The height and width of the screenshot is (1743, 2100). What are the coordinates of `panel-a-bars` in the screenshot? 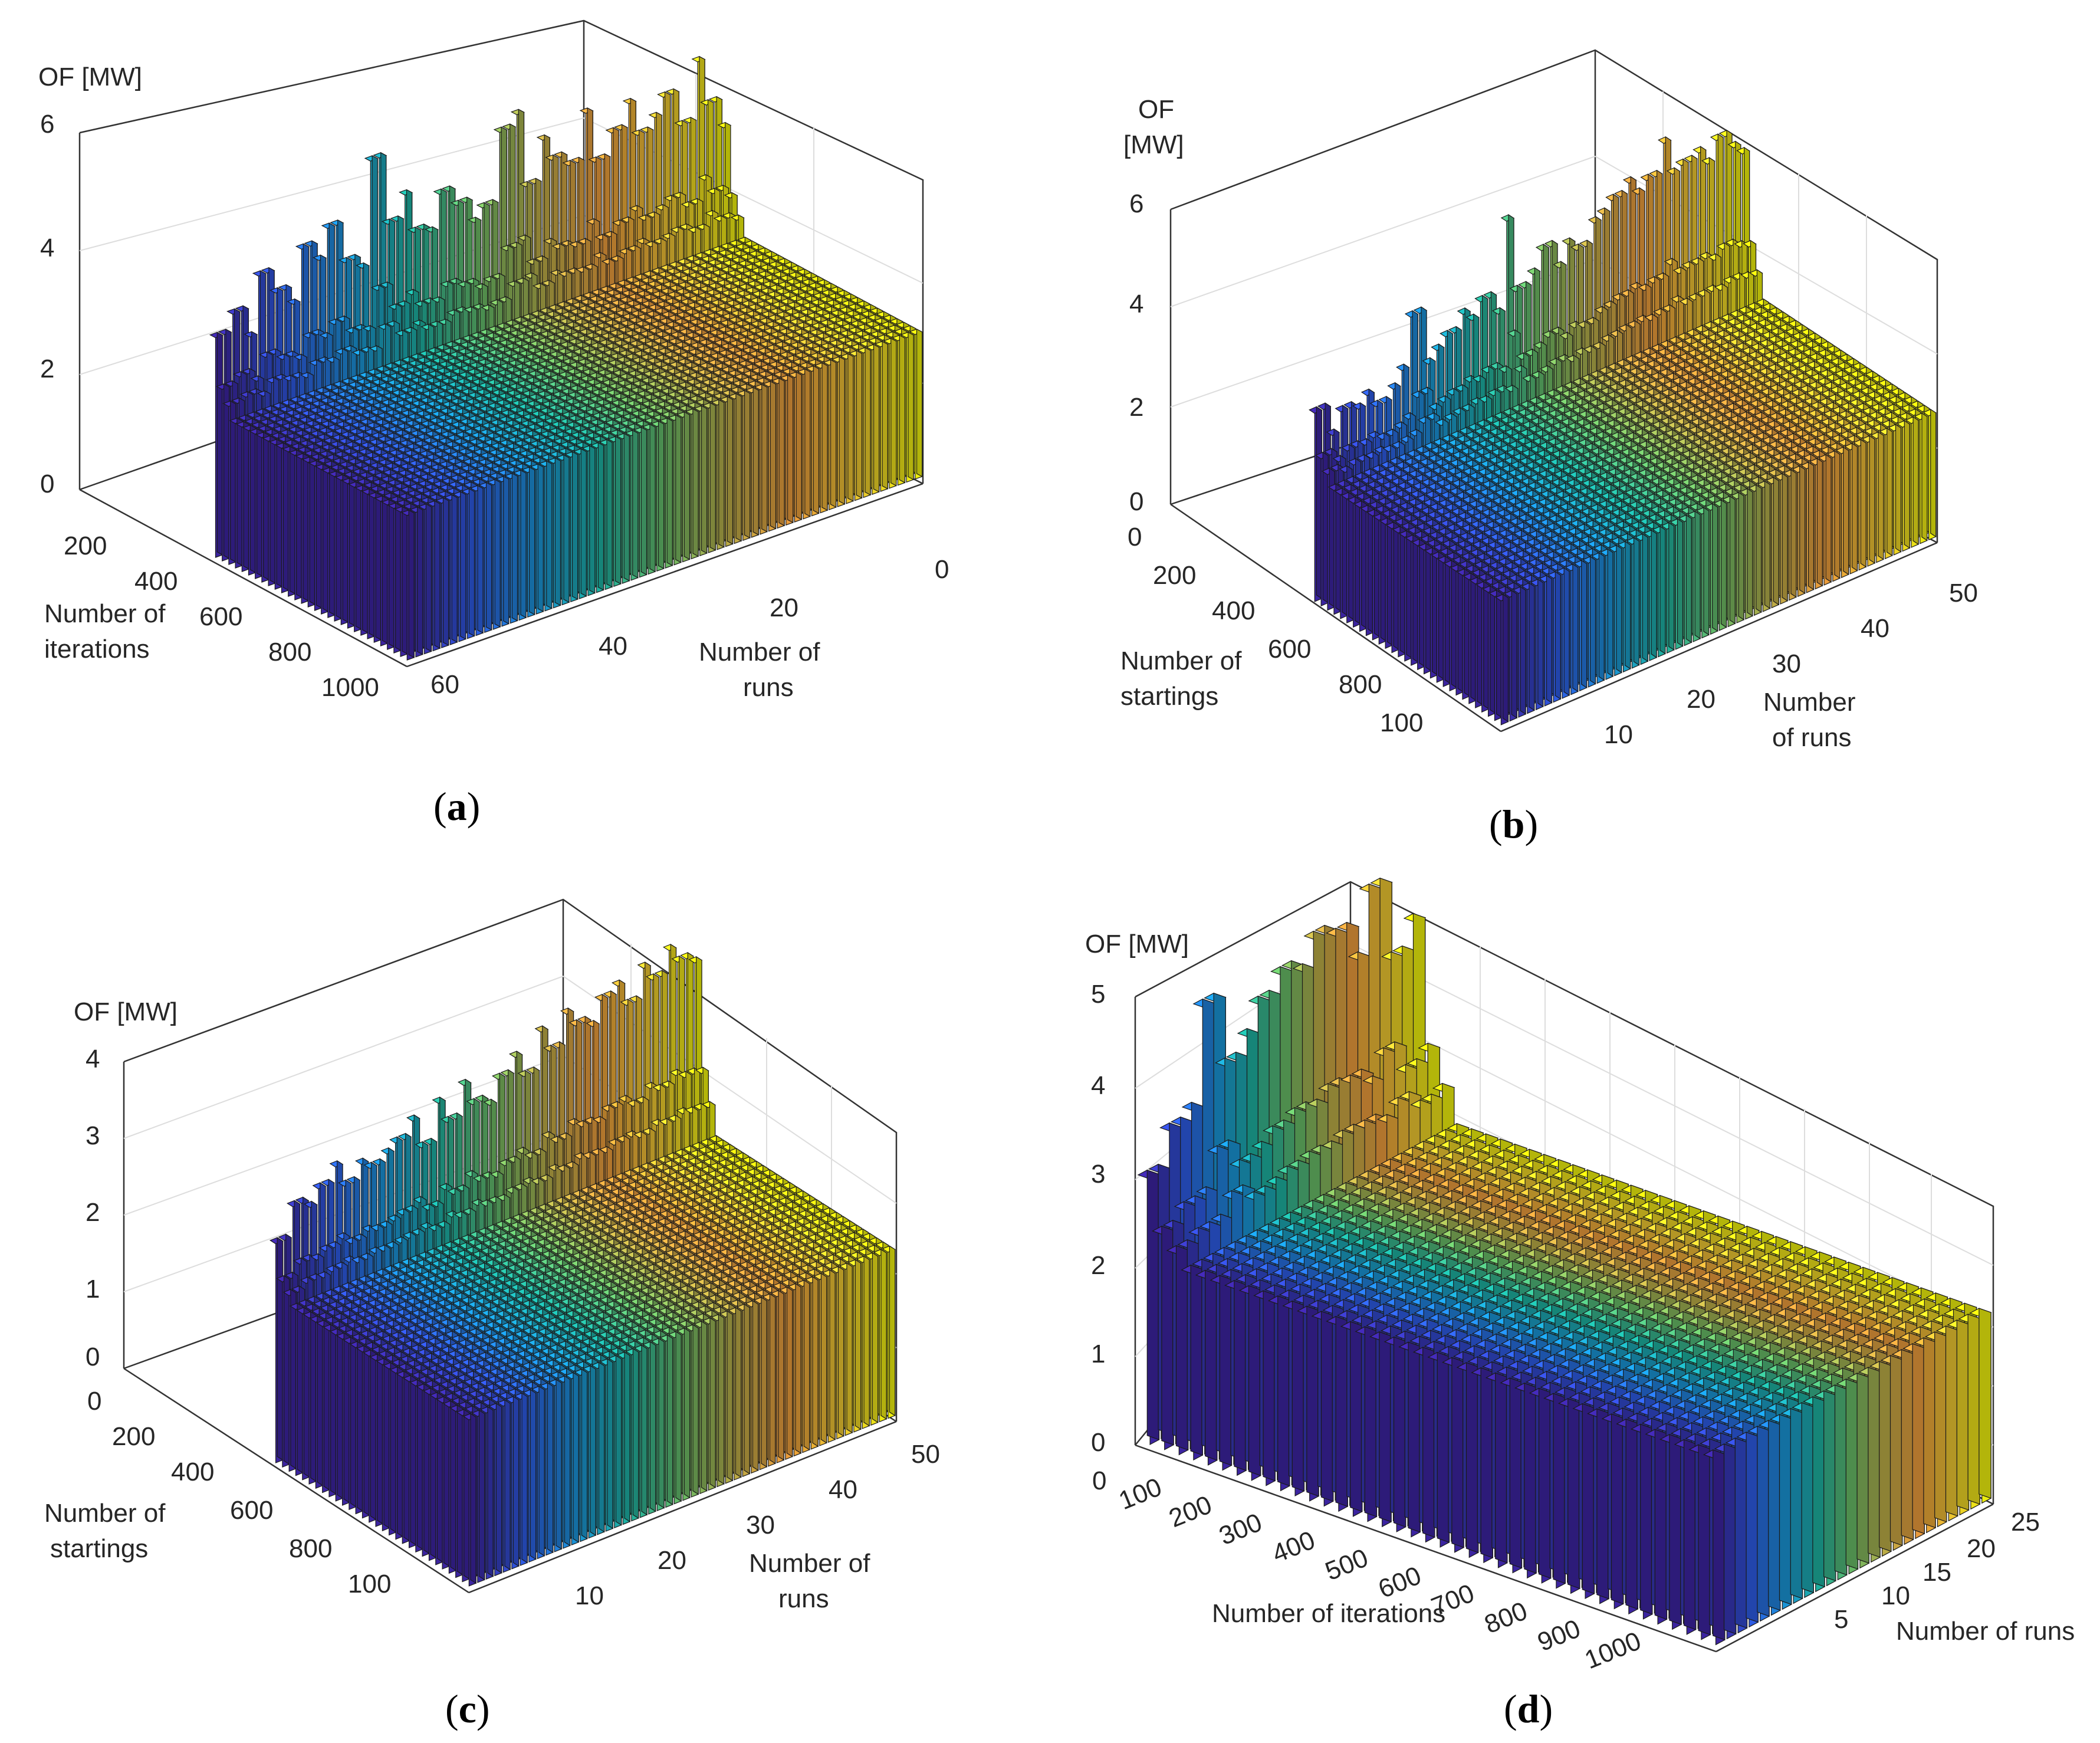 It's located at (566, 358).